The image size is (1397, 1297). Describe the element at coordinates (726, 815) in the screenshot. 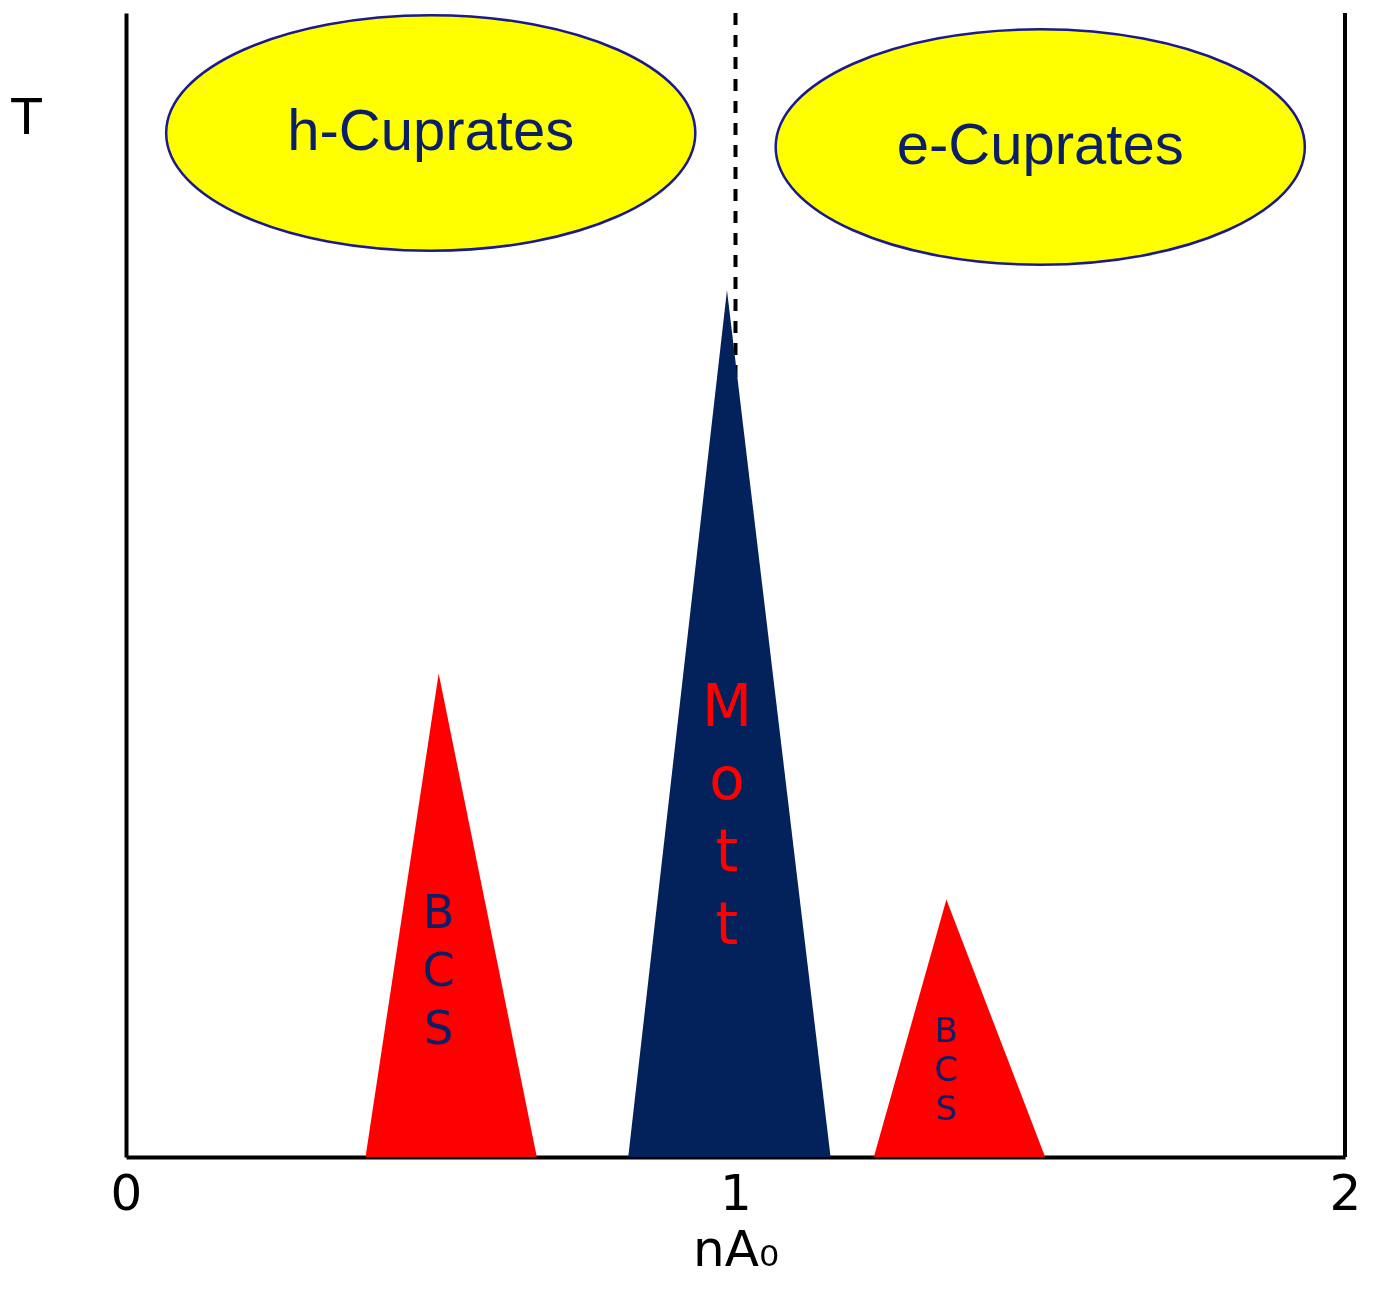

I see `series-label: Mott` at that location.